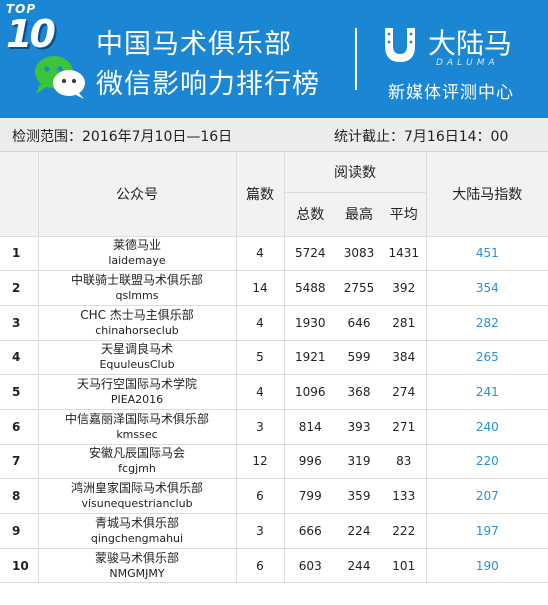 Image resolution: width=548 pixels, height=605 pixels. I want to click on rank-cell: 9, so click(19, 531).